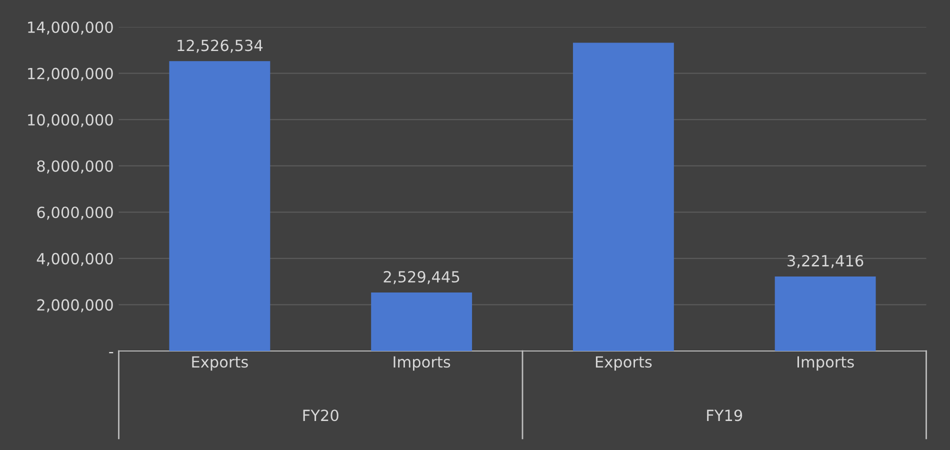  What do you see at coordinates (74, 259) in the screenshot?
I see `y-tick-label: 4,000,000` at bounding box center [74, 259].